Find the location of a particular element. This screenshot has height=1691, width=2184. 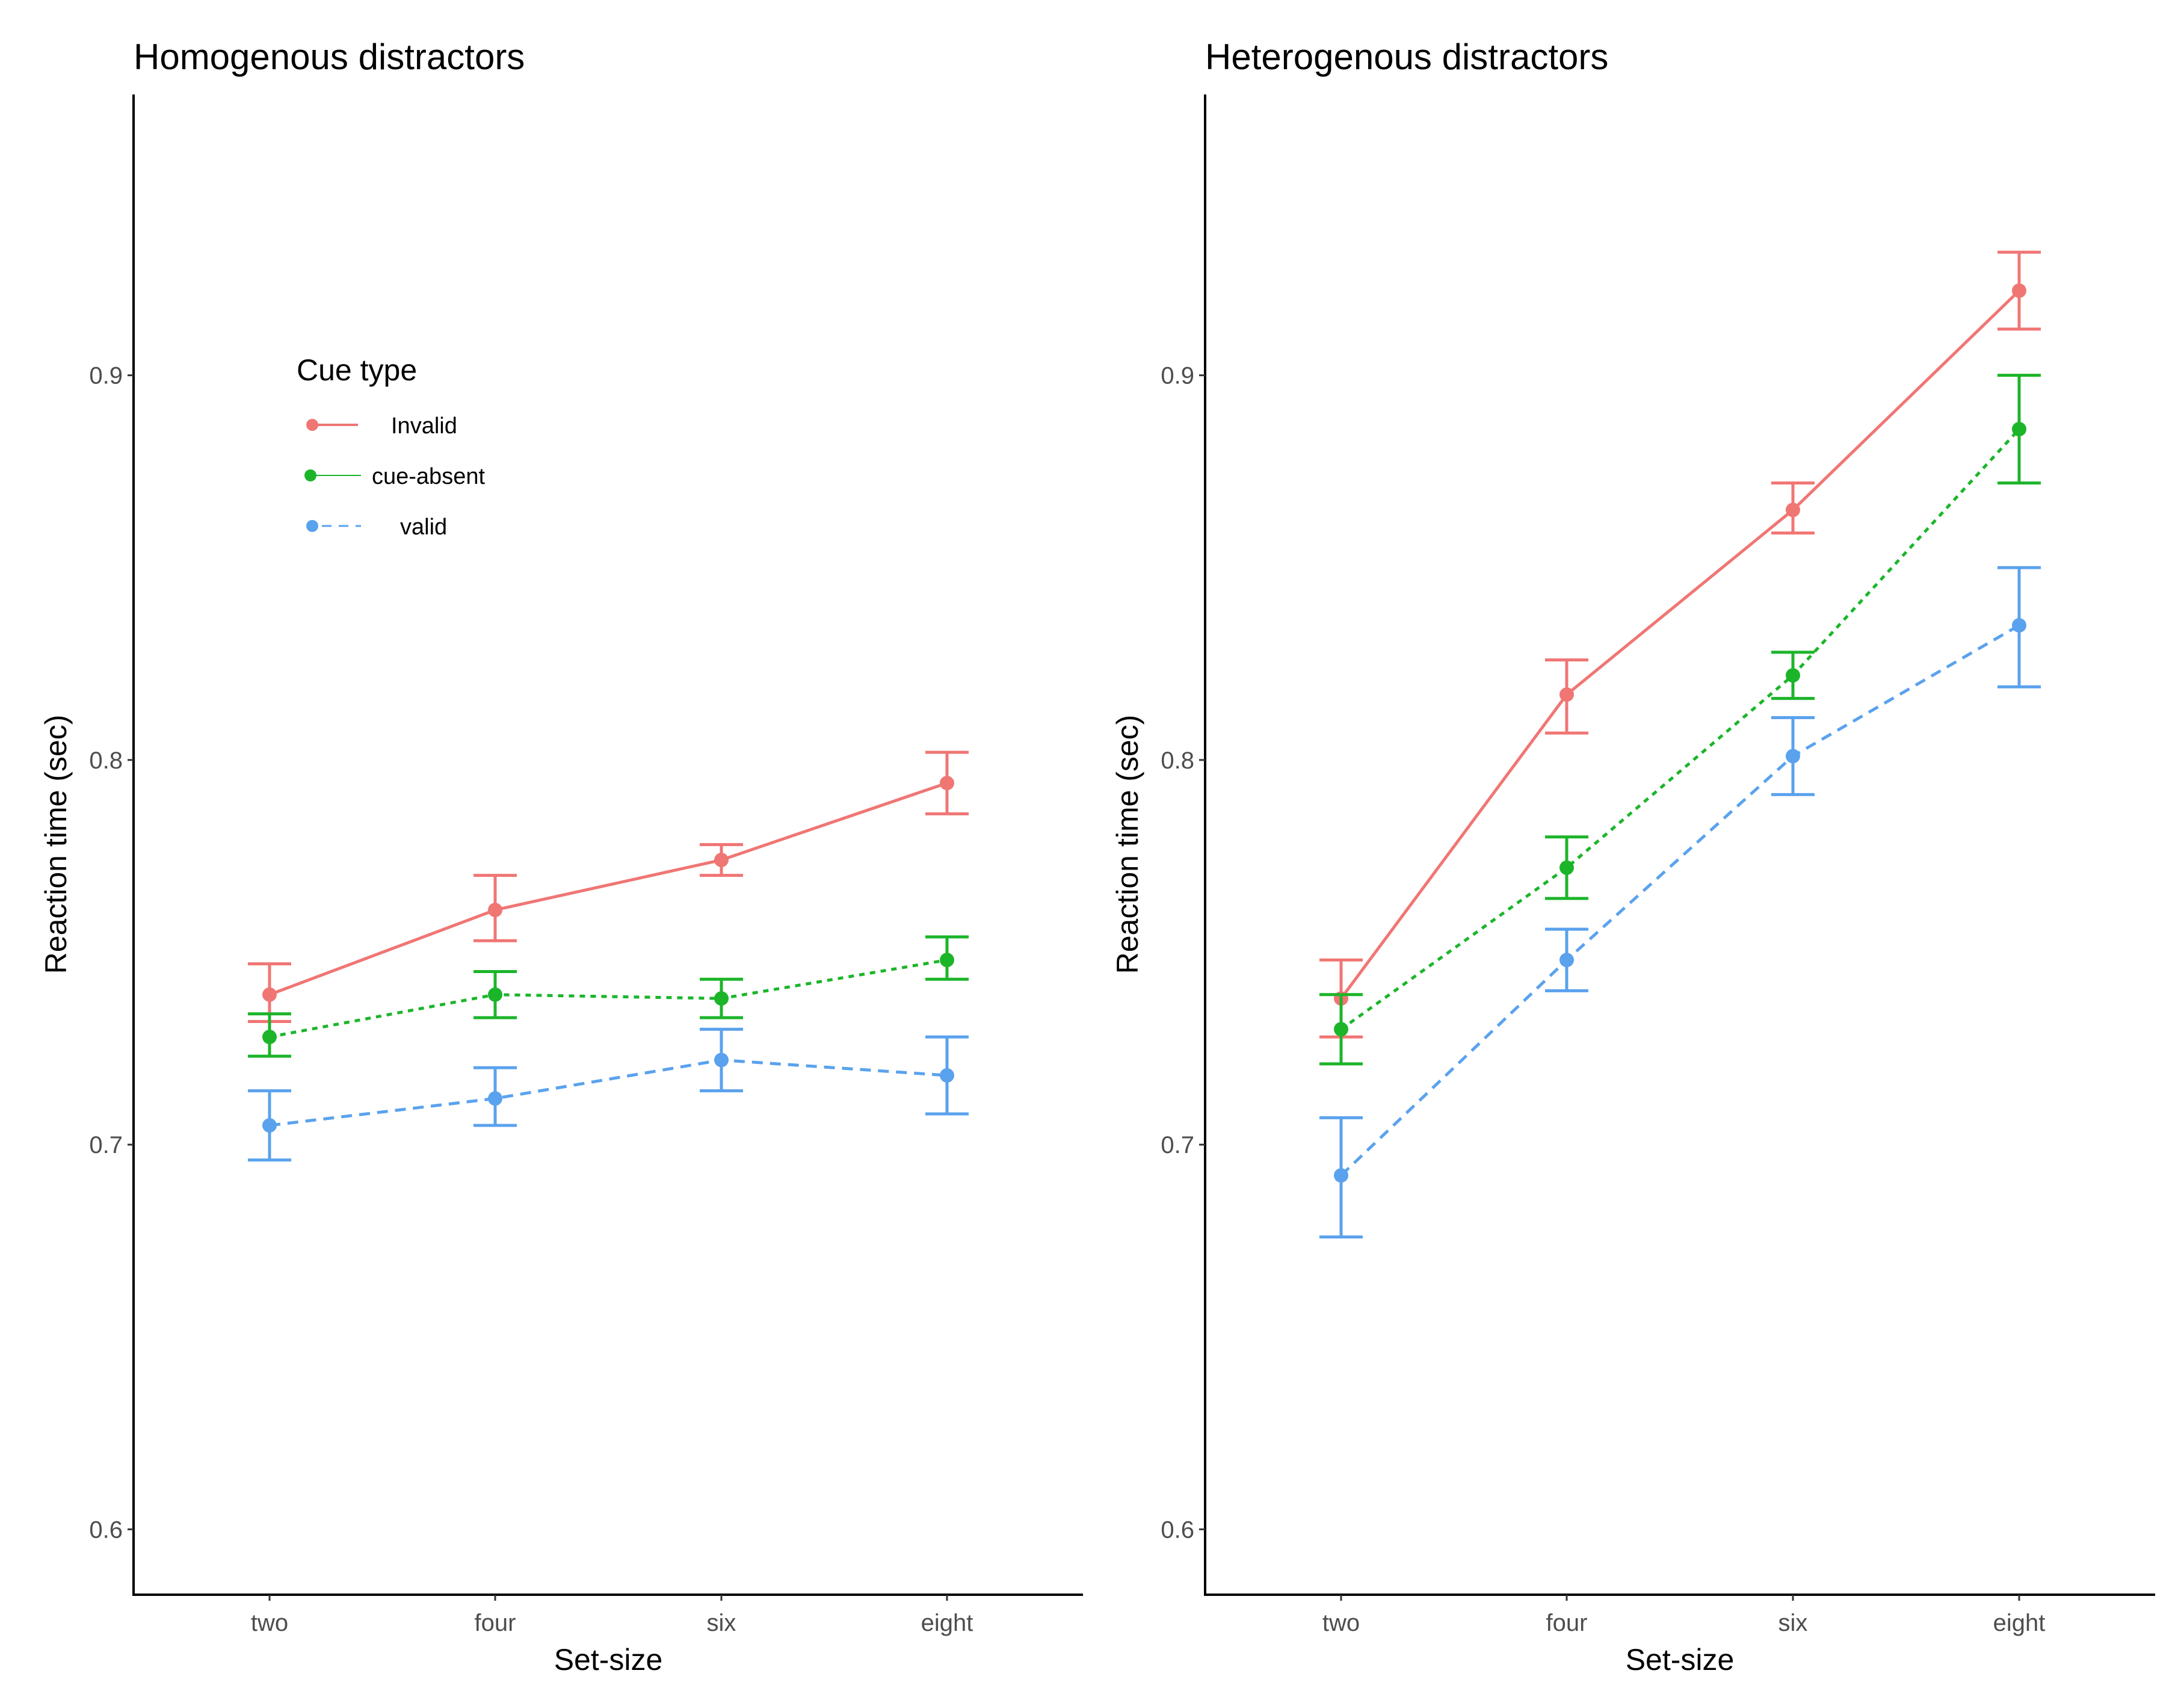

legend-title: Cue type is located at coordinates (357, 370).